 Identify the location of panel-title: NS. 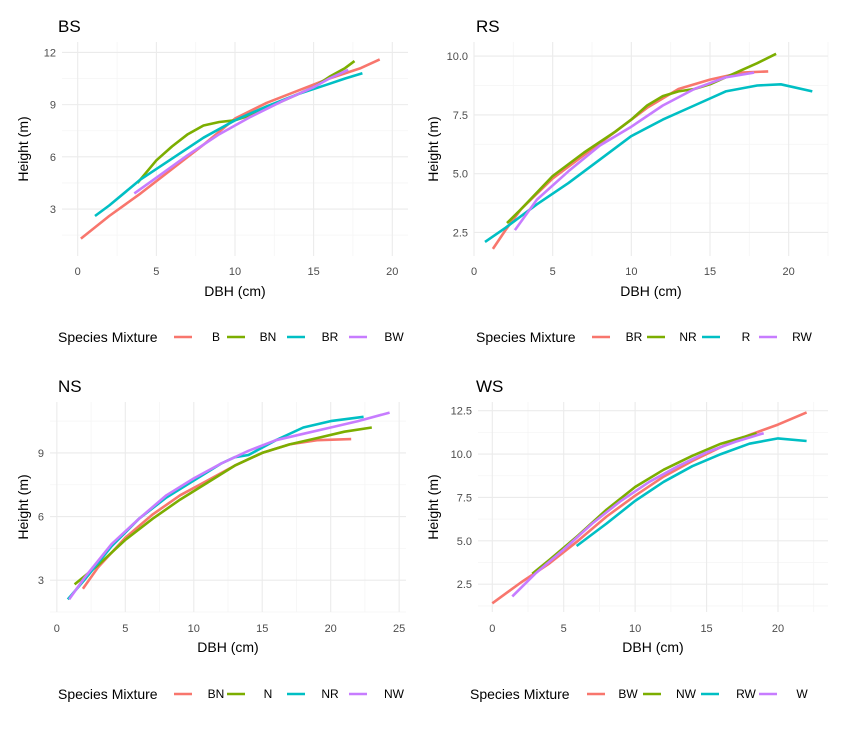
(70, 386).